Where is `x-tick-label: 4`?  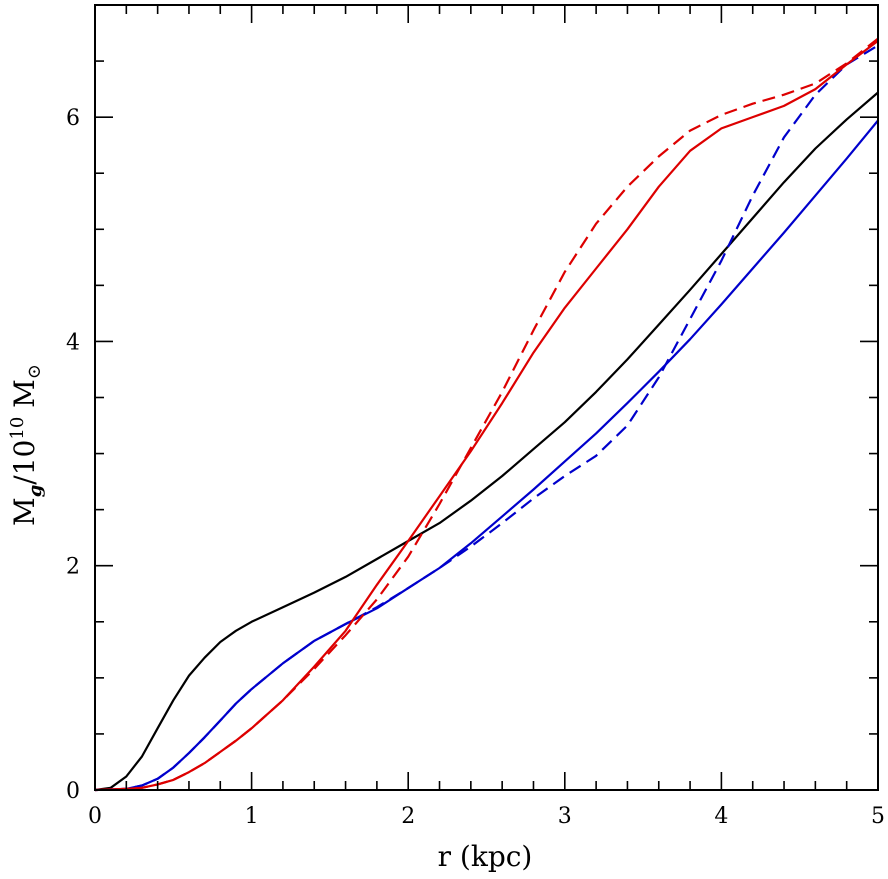 x-tick-label: 4 is located at coordinates (721, 816).